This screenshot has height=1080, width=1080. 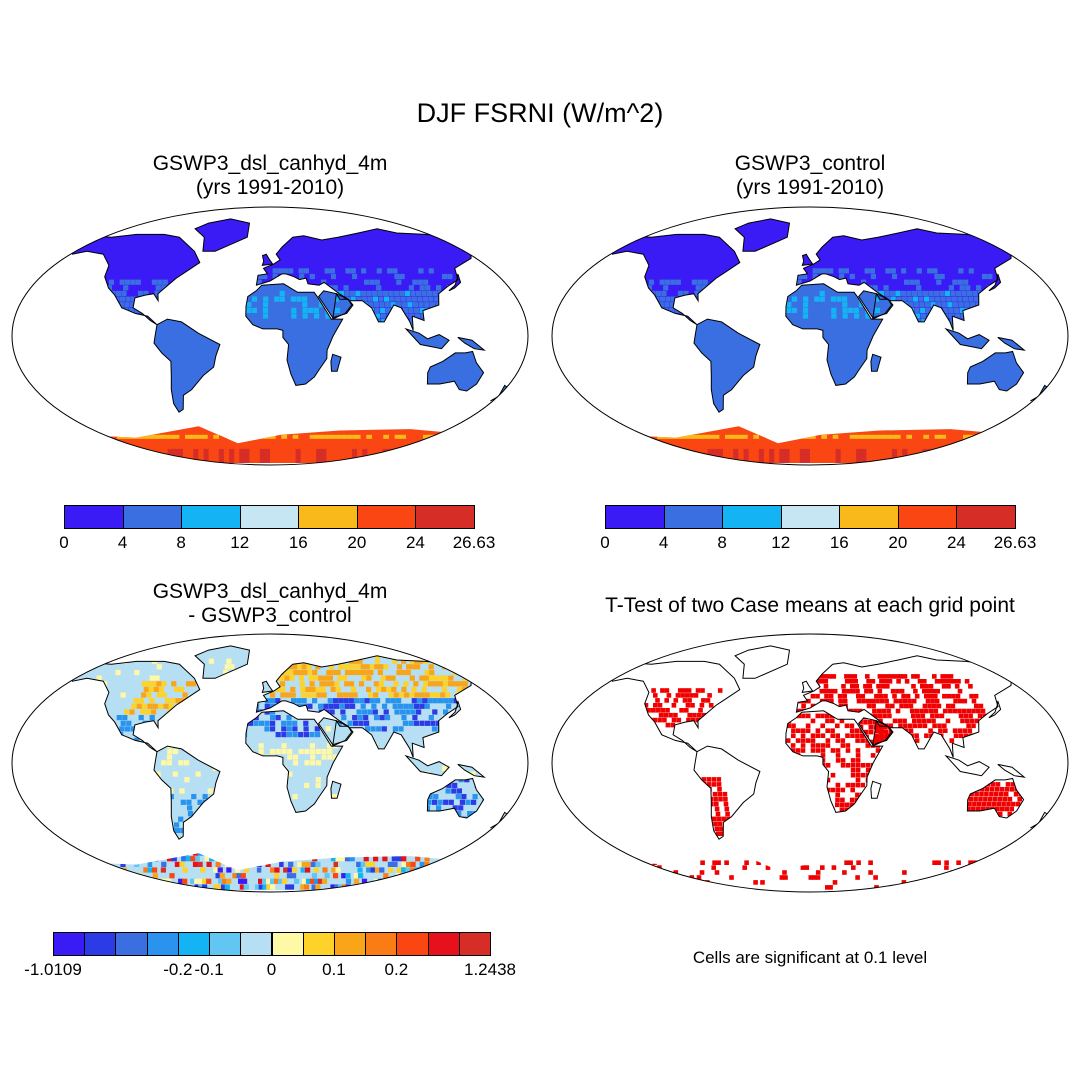 I want to click on colorbar-tick-label: 0.2, so click(x=396, y=969).